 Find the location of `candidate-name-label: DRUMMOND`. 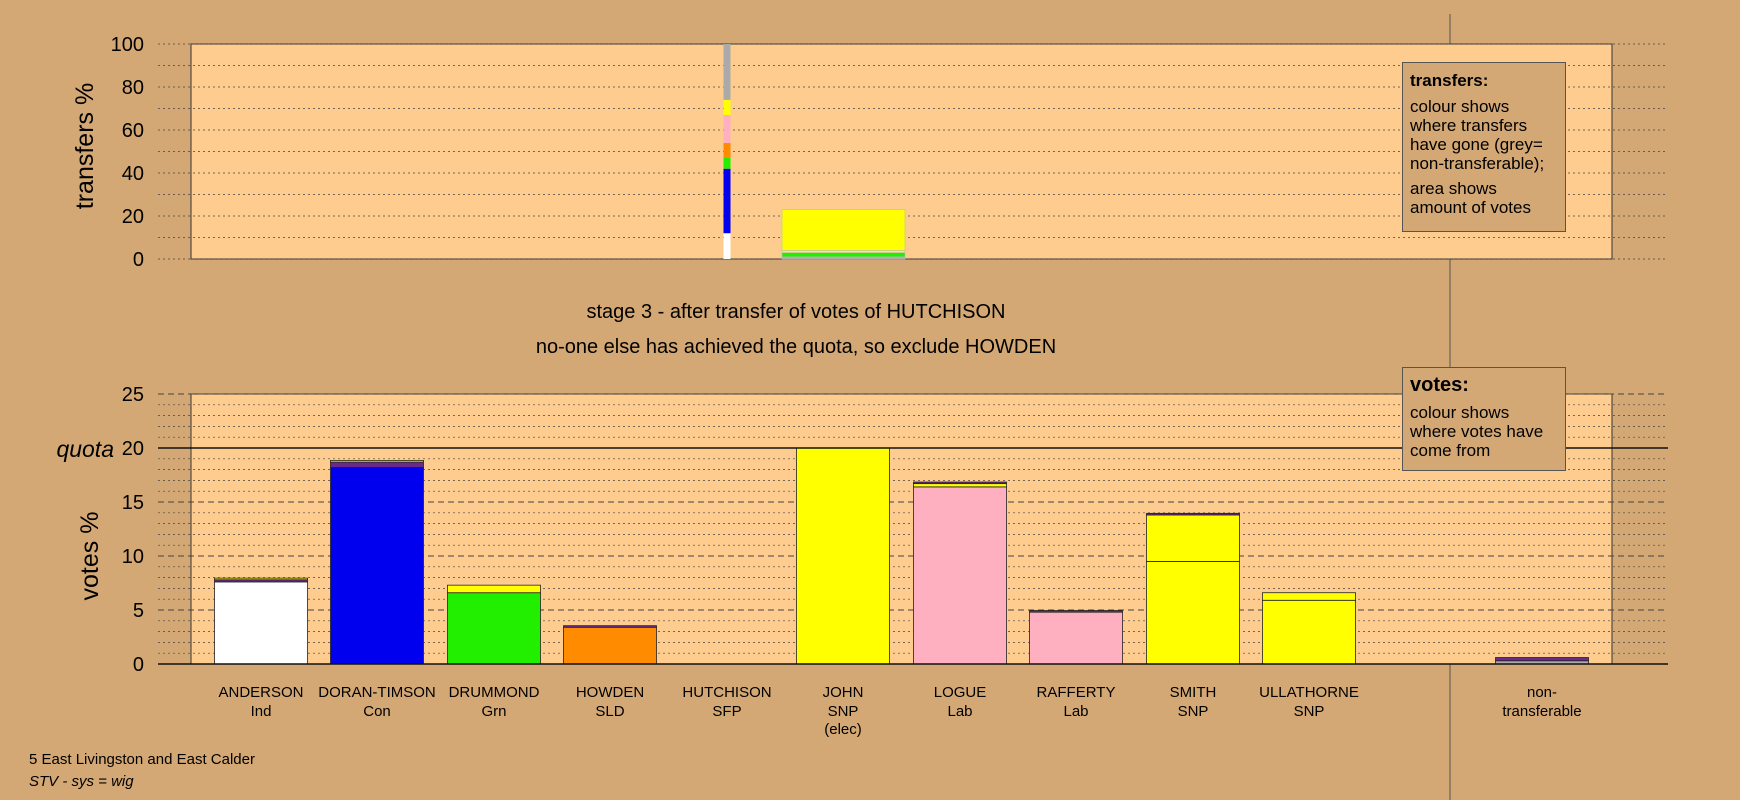

candidate-name-label: DRUMMOND is located at coordinates (494, 692).